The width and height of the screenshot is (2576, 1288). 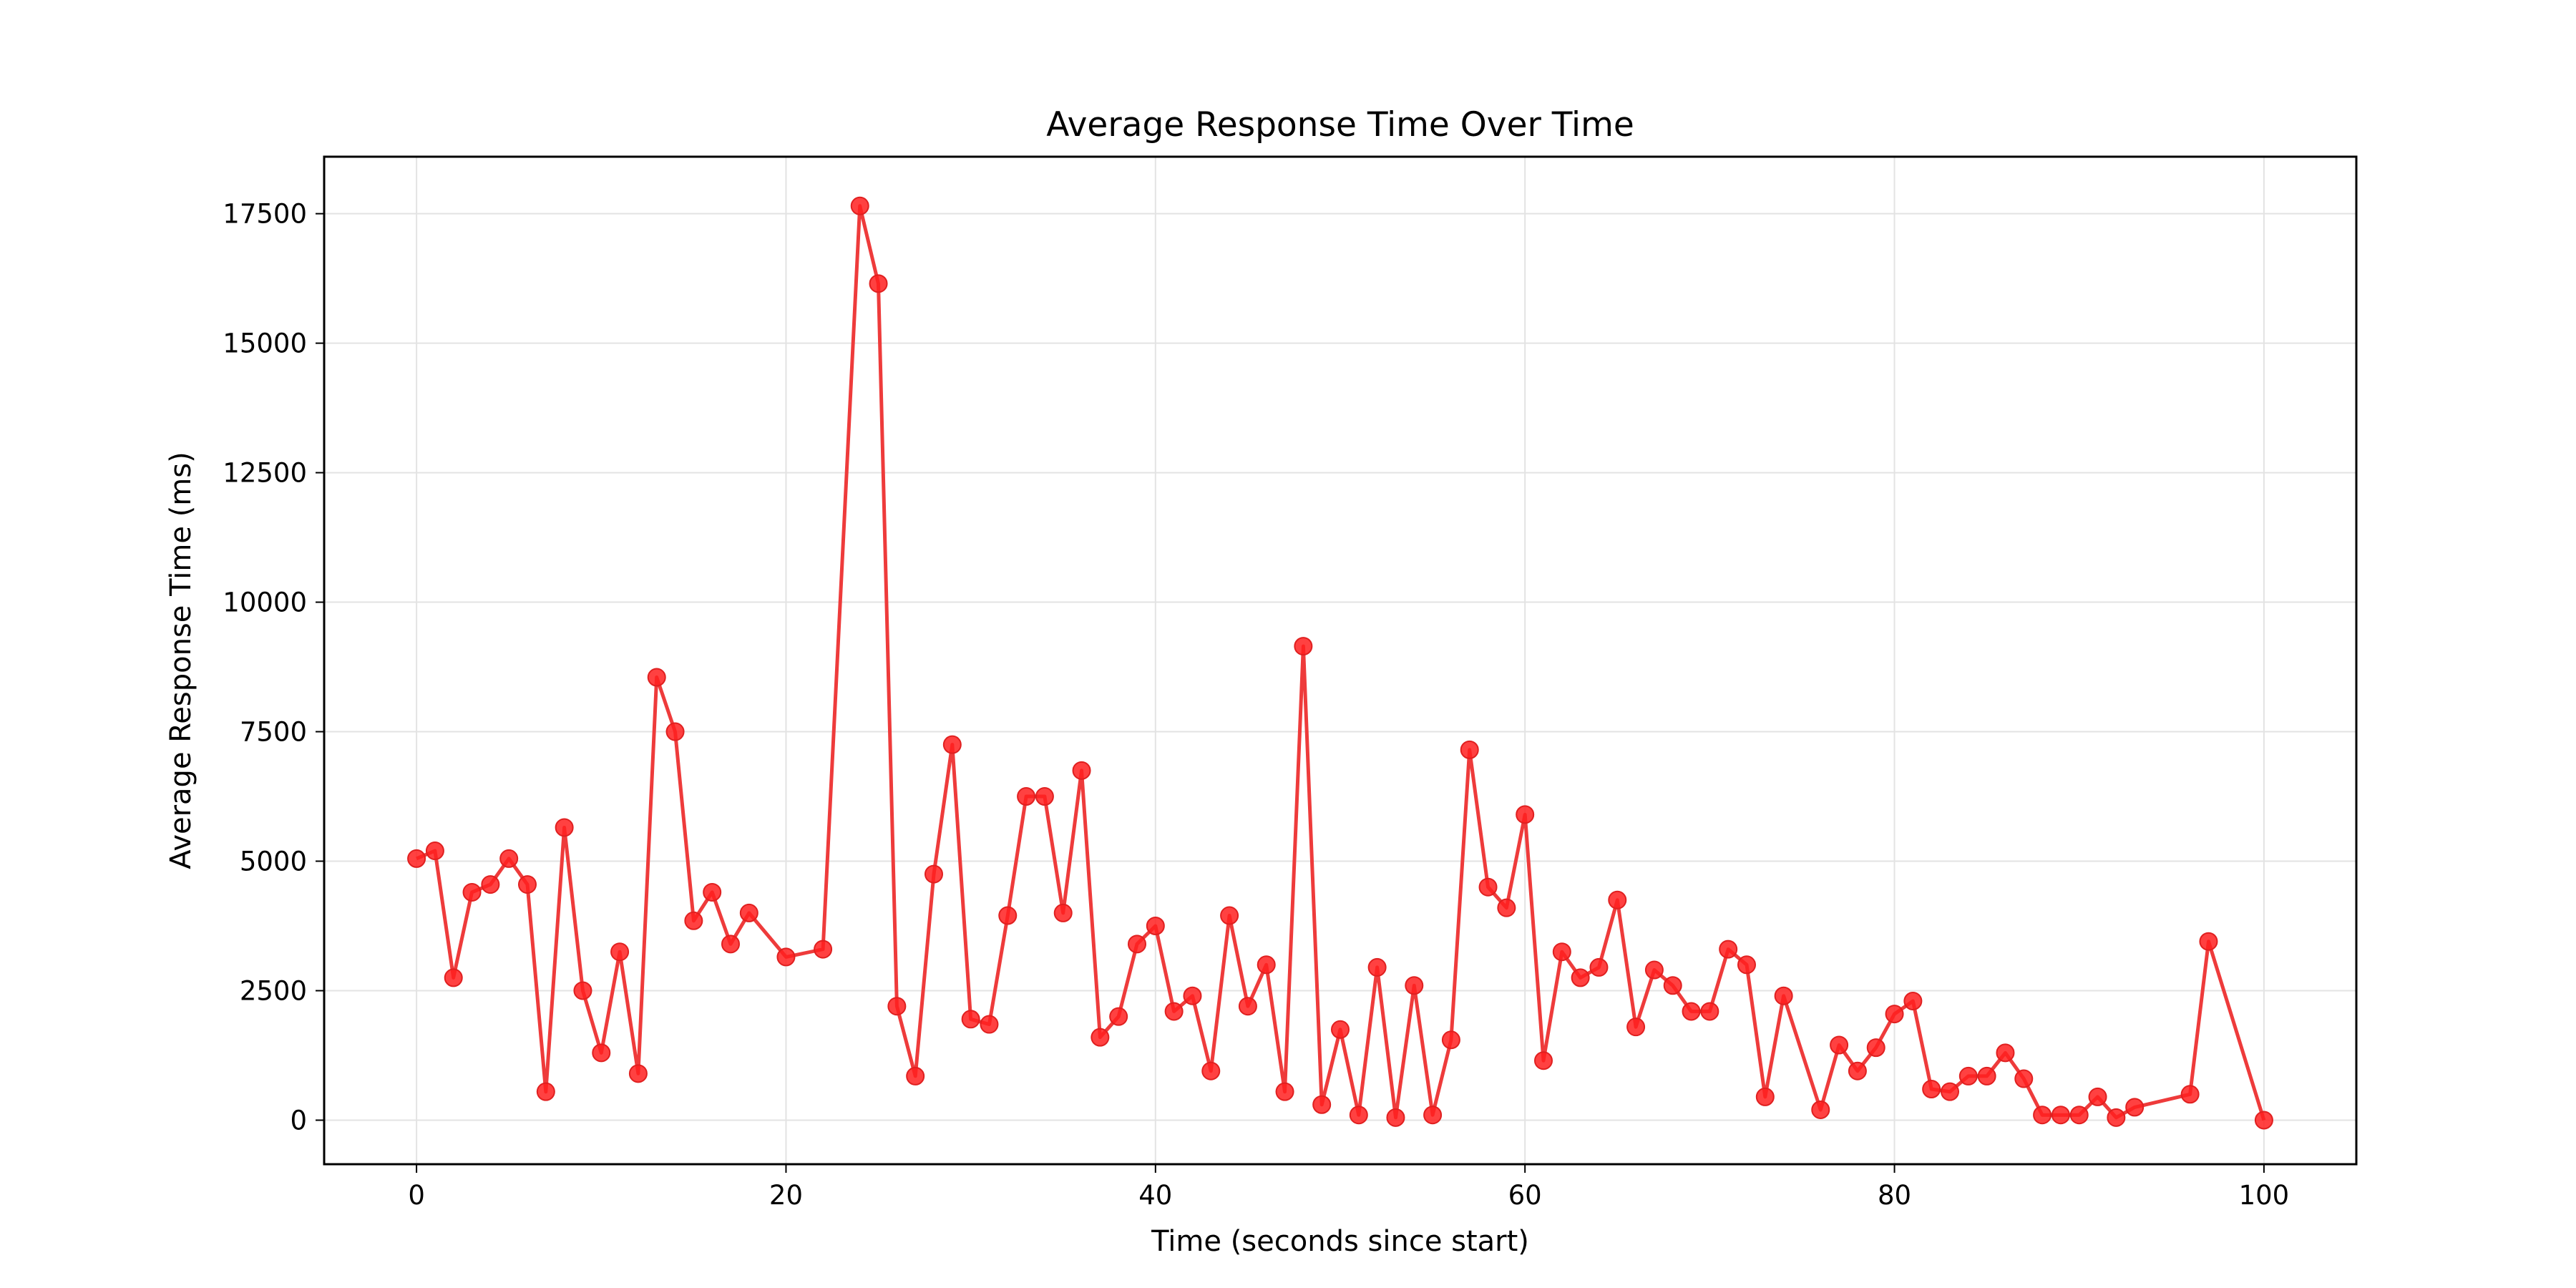 I want to click on y-axis-label: Average Response Time (ms), so click(x=181, y=660).